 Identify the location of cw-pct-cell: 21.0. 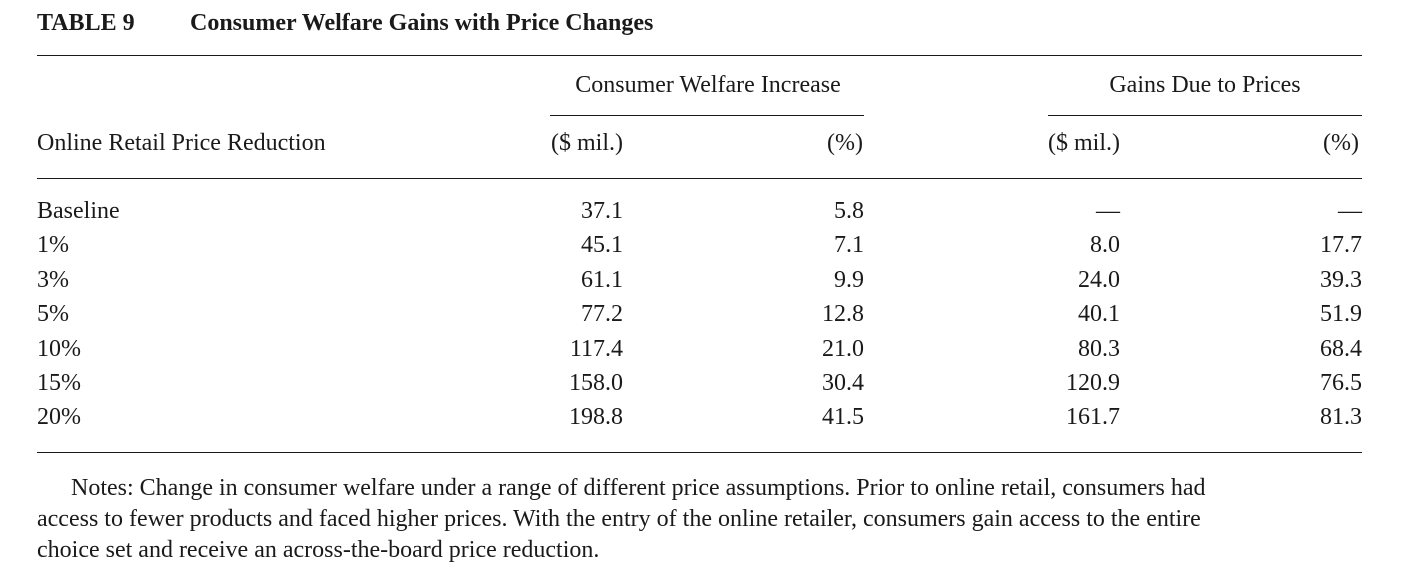
(843, 349).